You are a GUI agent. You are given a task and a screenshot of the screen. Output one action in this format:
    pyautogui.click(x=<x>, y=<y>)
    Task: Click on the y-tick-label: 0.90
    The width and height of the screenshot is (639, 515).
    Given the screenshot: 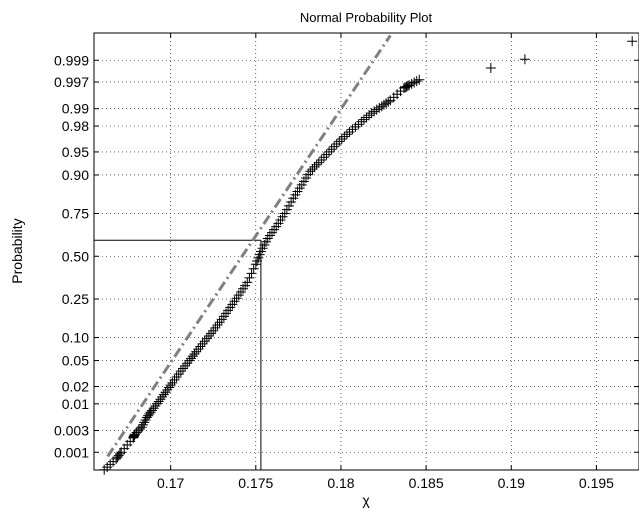 What is the action you would take?
    pyautogui.click(x=75, y=175)
    